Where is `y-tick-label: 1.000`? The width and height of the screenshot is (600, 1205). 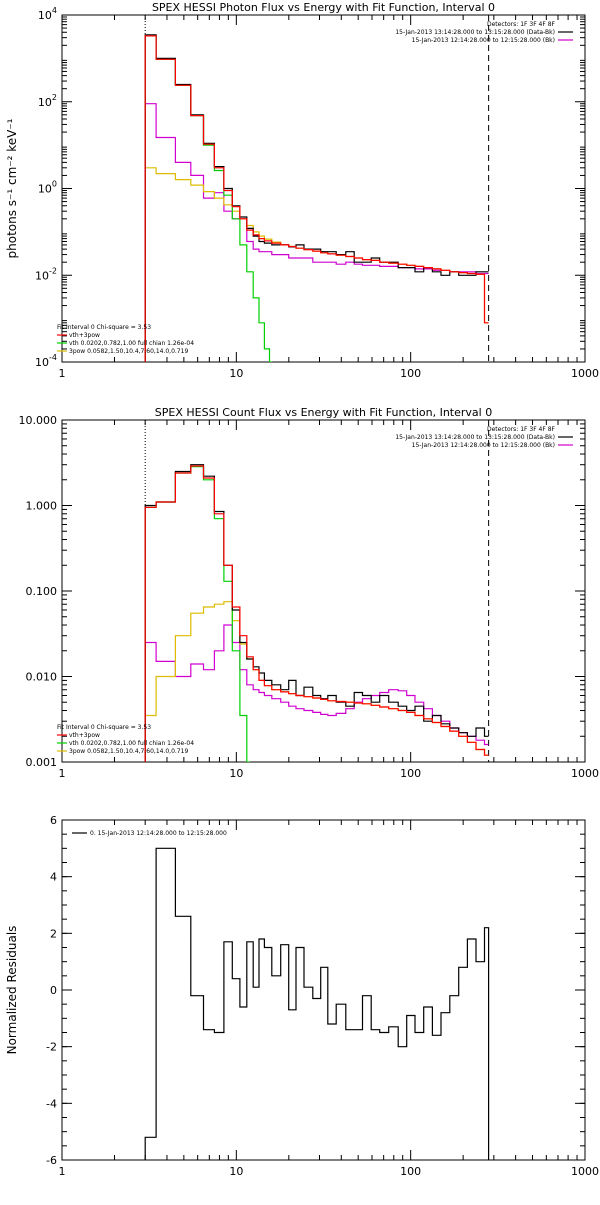
y-tick-label: 1.000 is located at coordinates (42, 506).